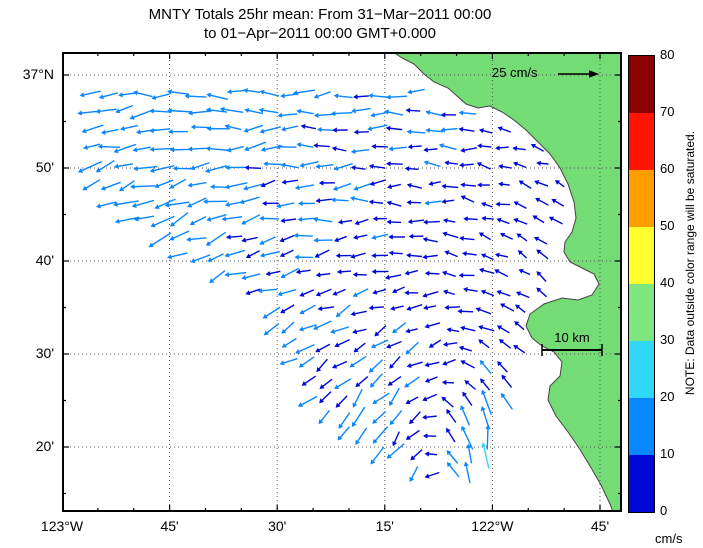 This screenshot has height=548, width=703. Describe the element at coordinates (667, 168) in the screenshot. I see `colorbar-tick-label: 60` at that location.